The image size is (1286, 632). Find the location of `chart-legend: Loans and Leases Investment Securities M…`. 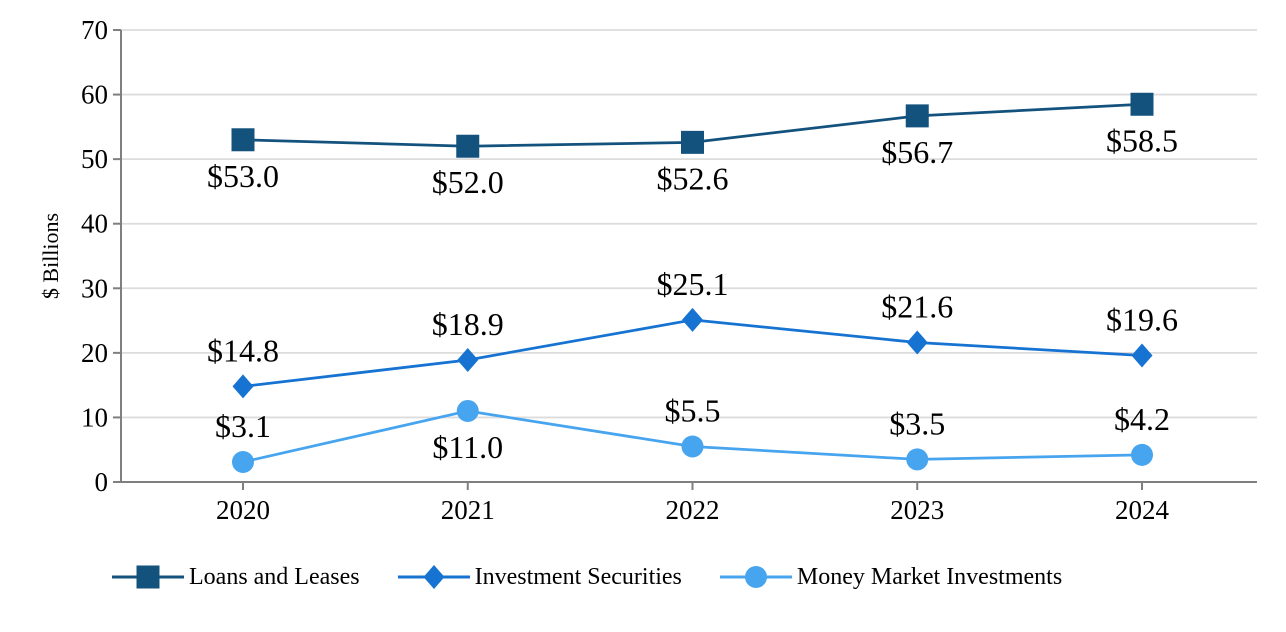

chart-legend: Loans and Leases Investment Securities M… is located at coordinates (587, 577).